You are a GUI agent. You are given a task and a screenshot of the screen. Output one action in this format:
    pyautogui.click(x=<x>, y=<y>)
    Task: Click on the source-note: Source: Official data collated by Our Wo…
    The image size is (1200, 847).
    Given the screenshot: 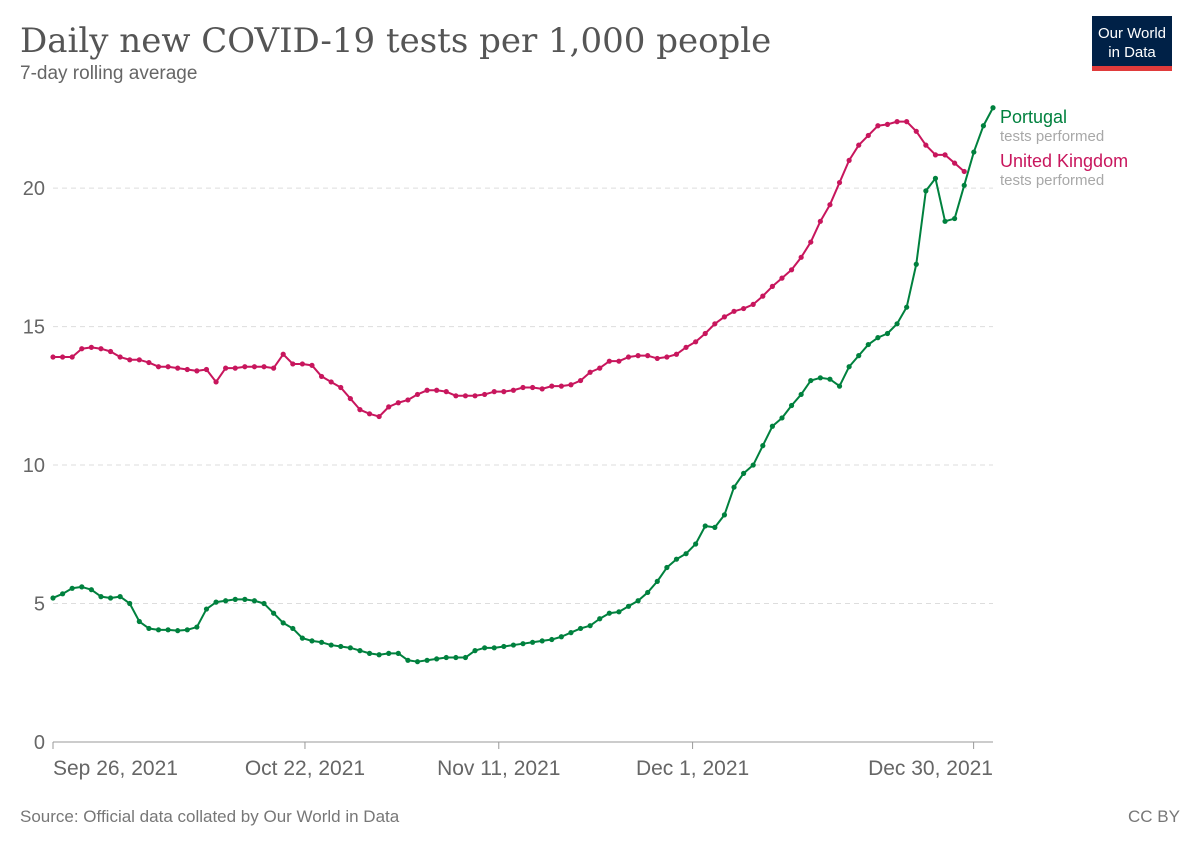 What is the action you would take?
    pyautogui.click(x=210, y=816)
    